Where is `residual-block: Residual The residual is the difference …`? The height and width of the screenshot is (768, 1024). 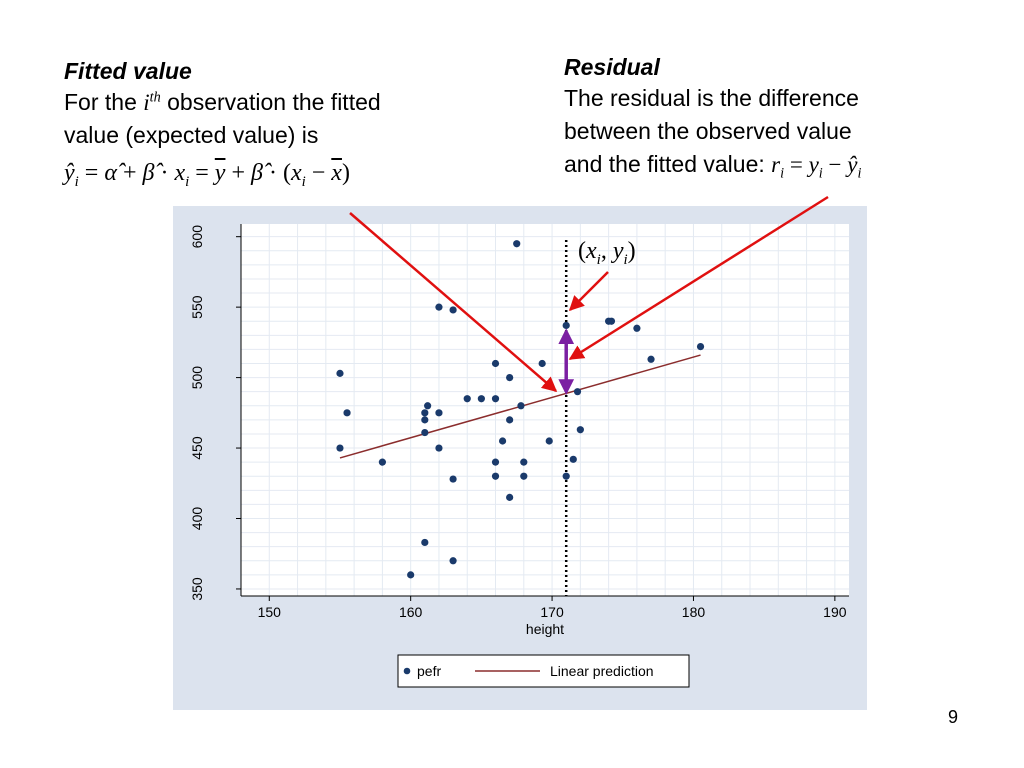
residual-block: Residual The residual is the difference … is located at coordinates (774, 116).